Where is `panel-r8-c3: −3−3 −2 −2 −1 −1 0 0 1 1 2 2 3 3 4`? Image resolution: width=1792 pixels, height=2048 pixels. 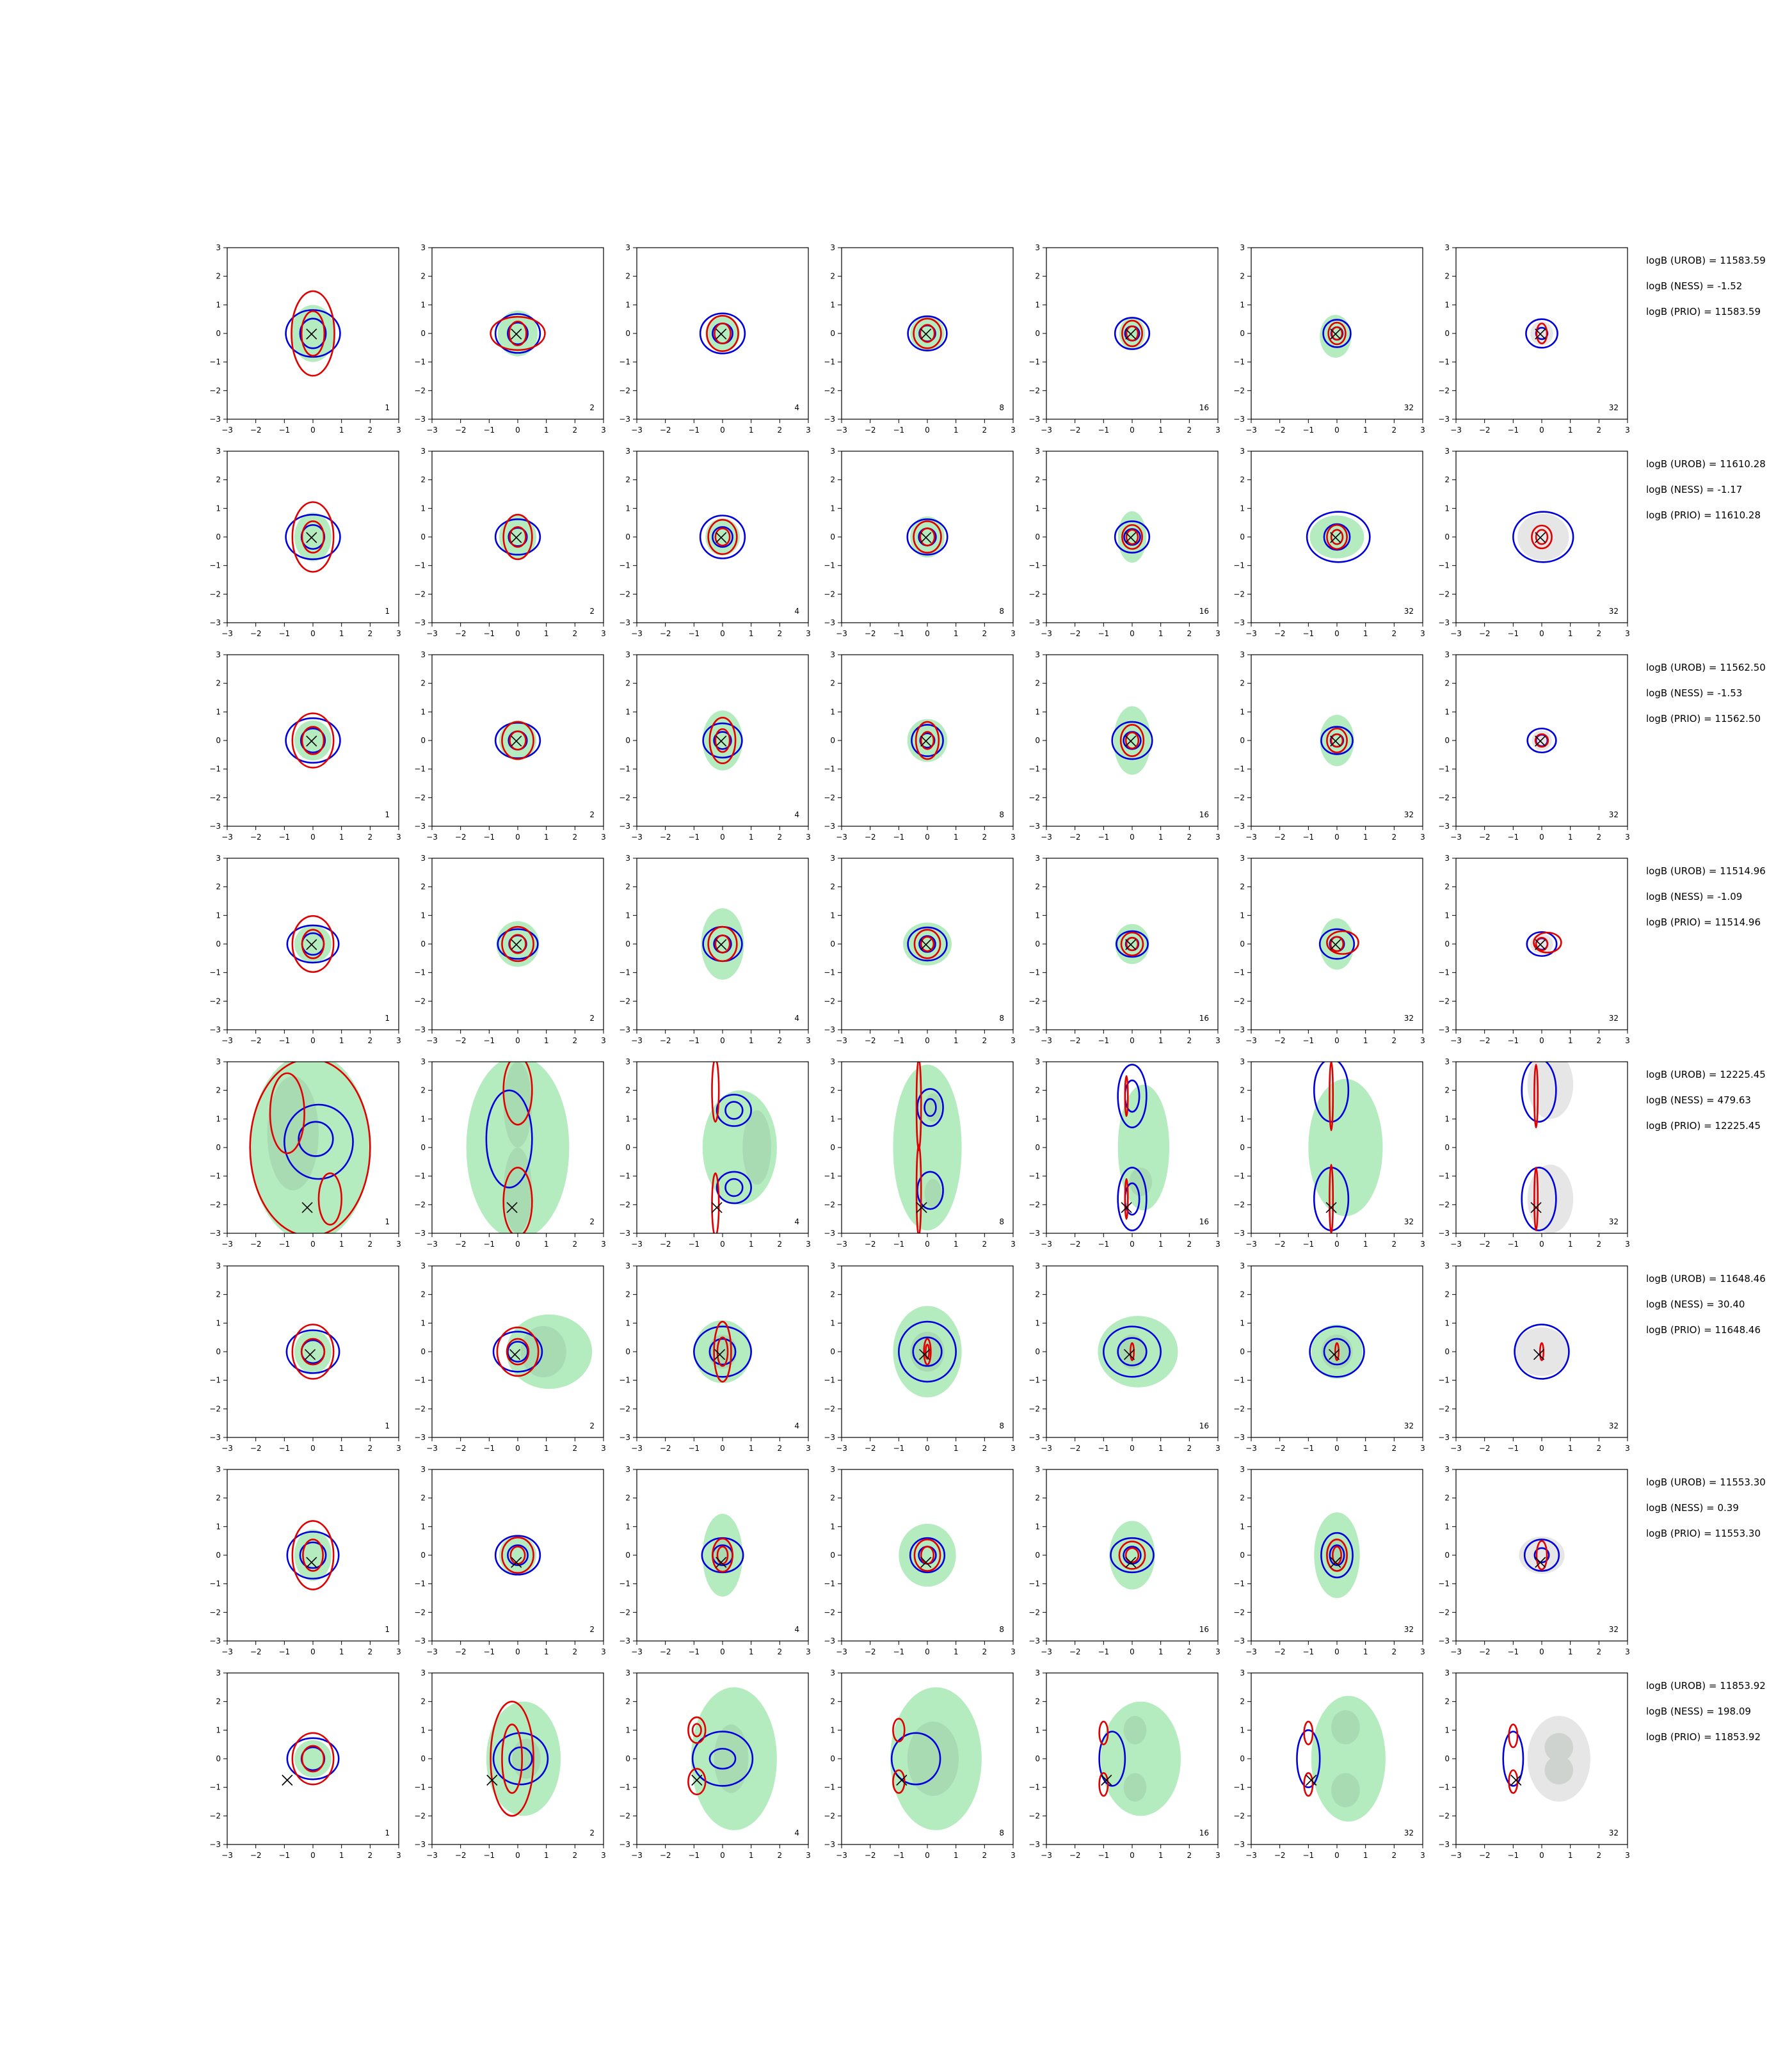 panel-r8-c3: −3−3 −2 −2 −1 −1 0 0 1 1 2 2 3 3 4 is located at coordinates (715, 1764).